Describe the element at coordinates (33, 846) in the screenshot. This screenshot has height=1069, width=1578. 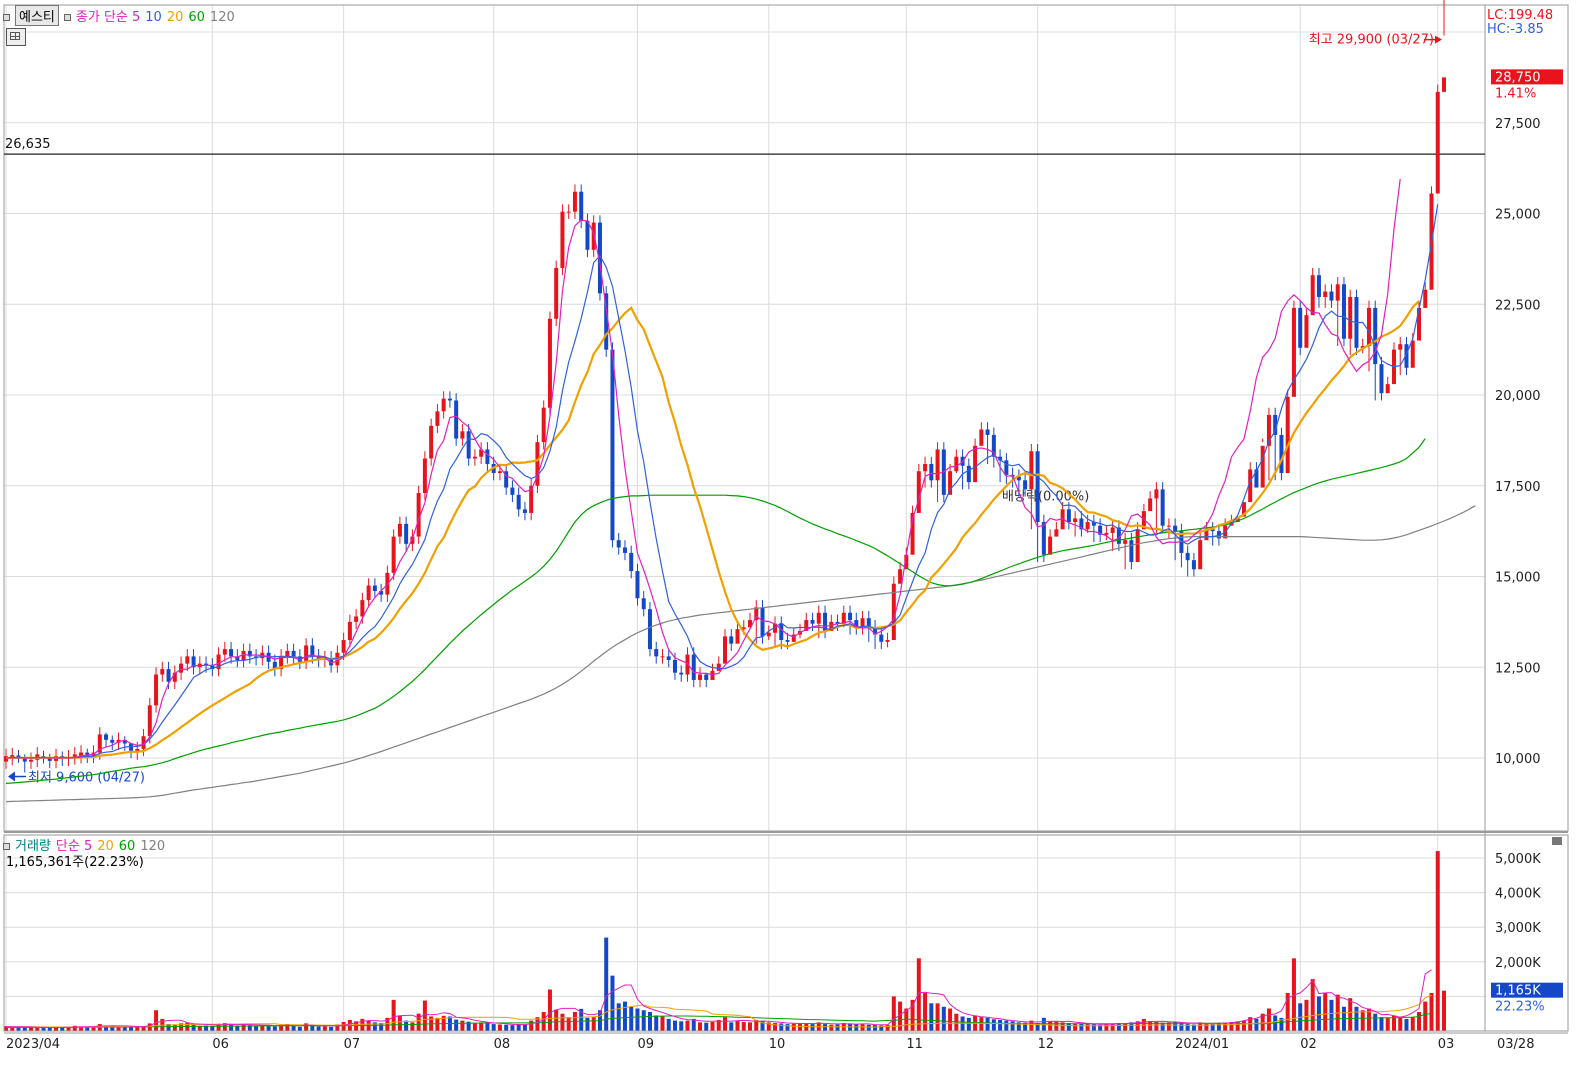
I see `legend-item: 거래량` at that location.